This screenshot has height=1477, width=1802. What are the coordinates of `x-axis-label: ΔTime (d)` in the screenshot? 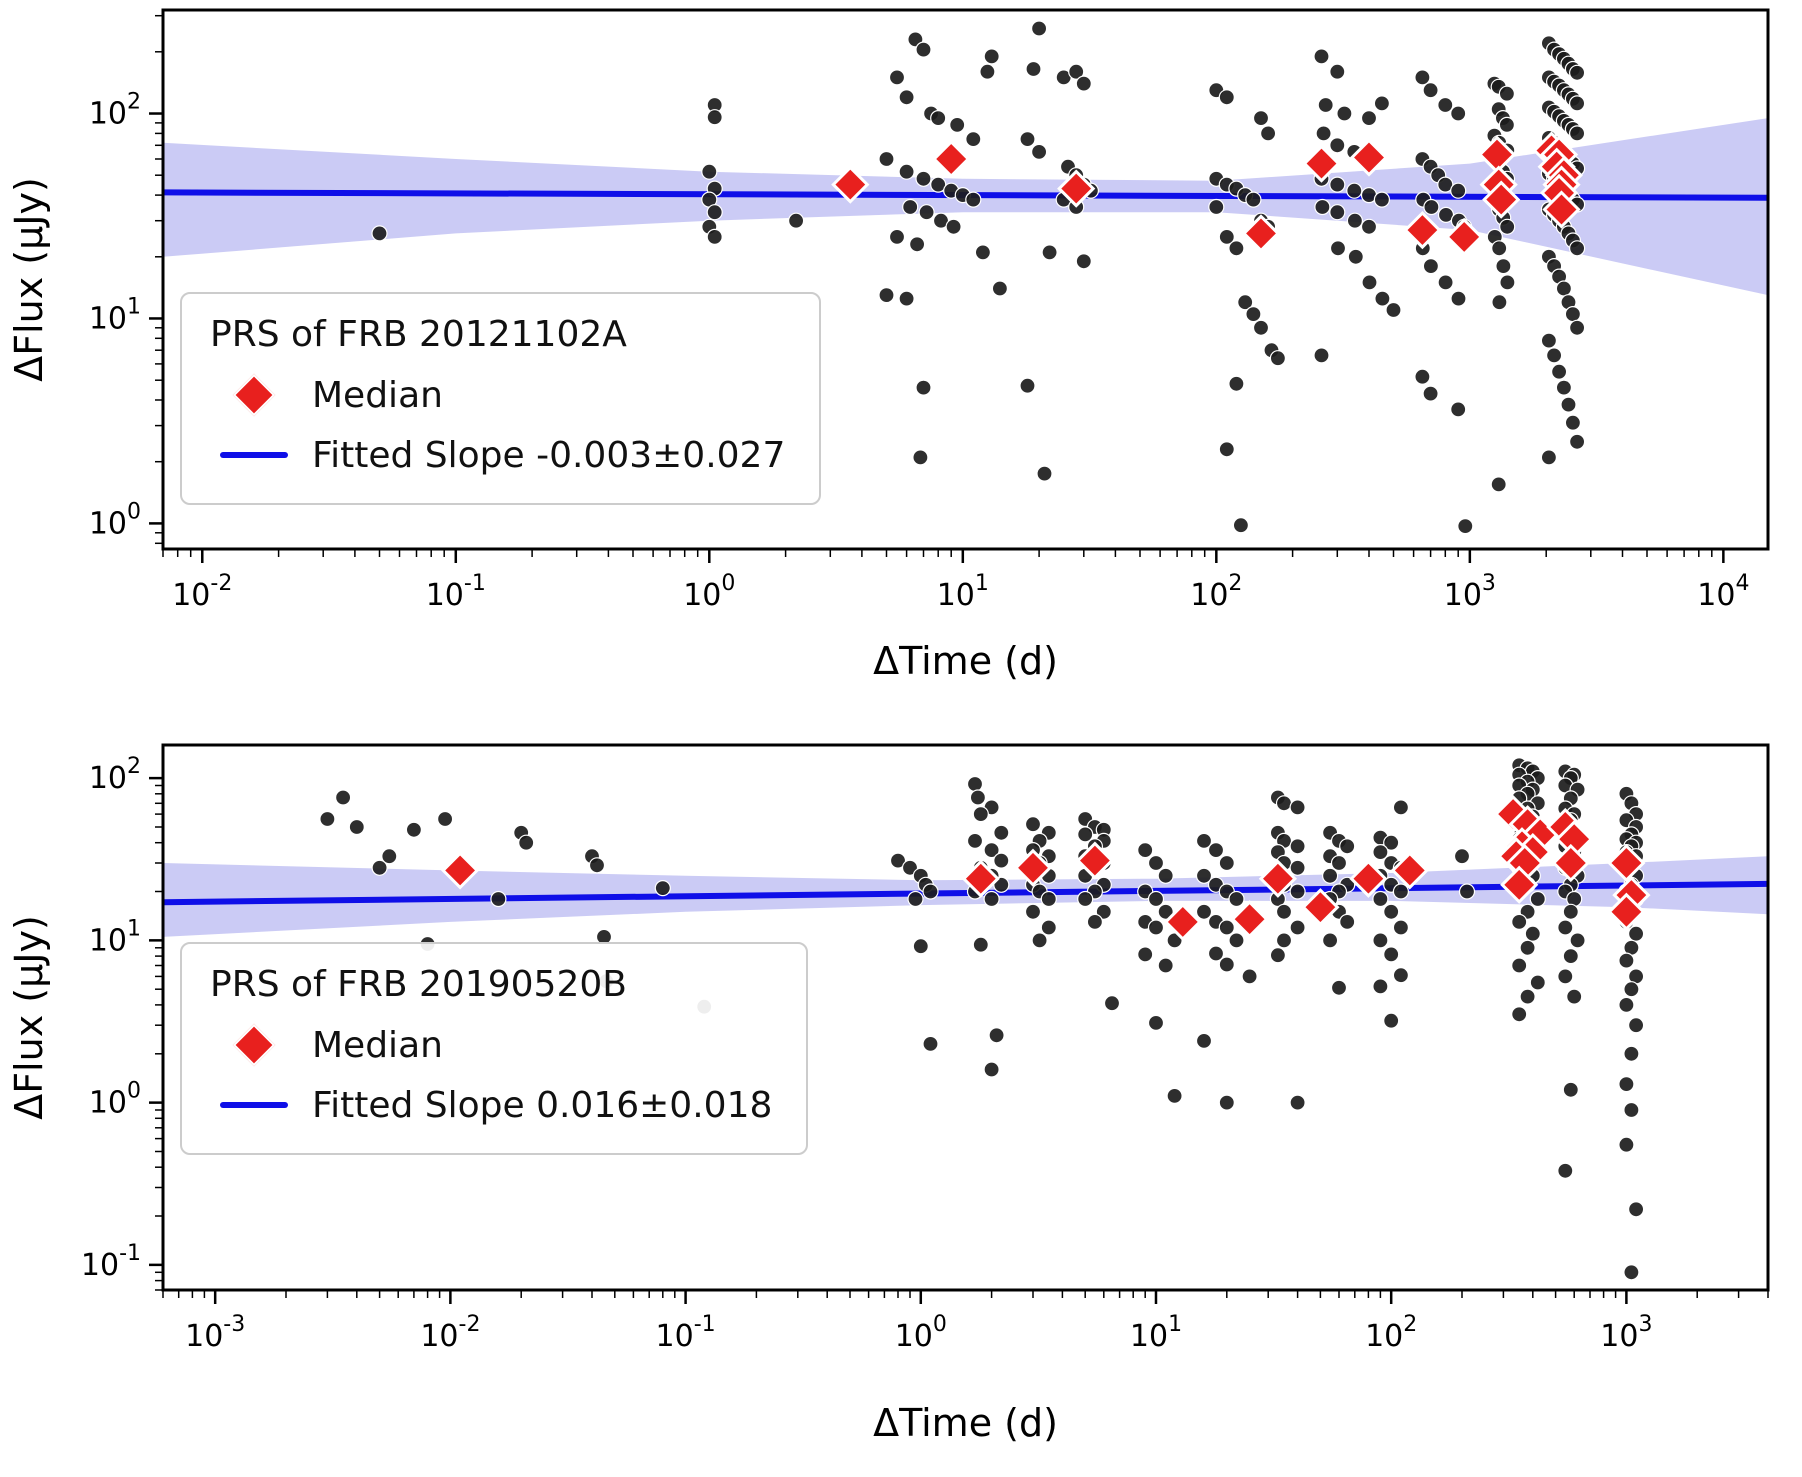 It's located at (965, 1423).